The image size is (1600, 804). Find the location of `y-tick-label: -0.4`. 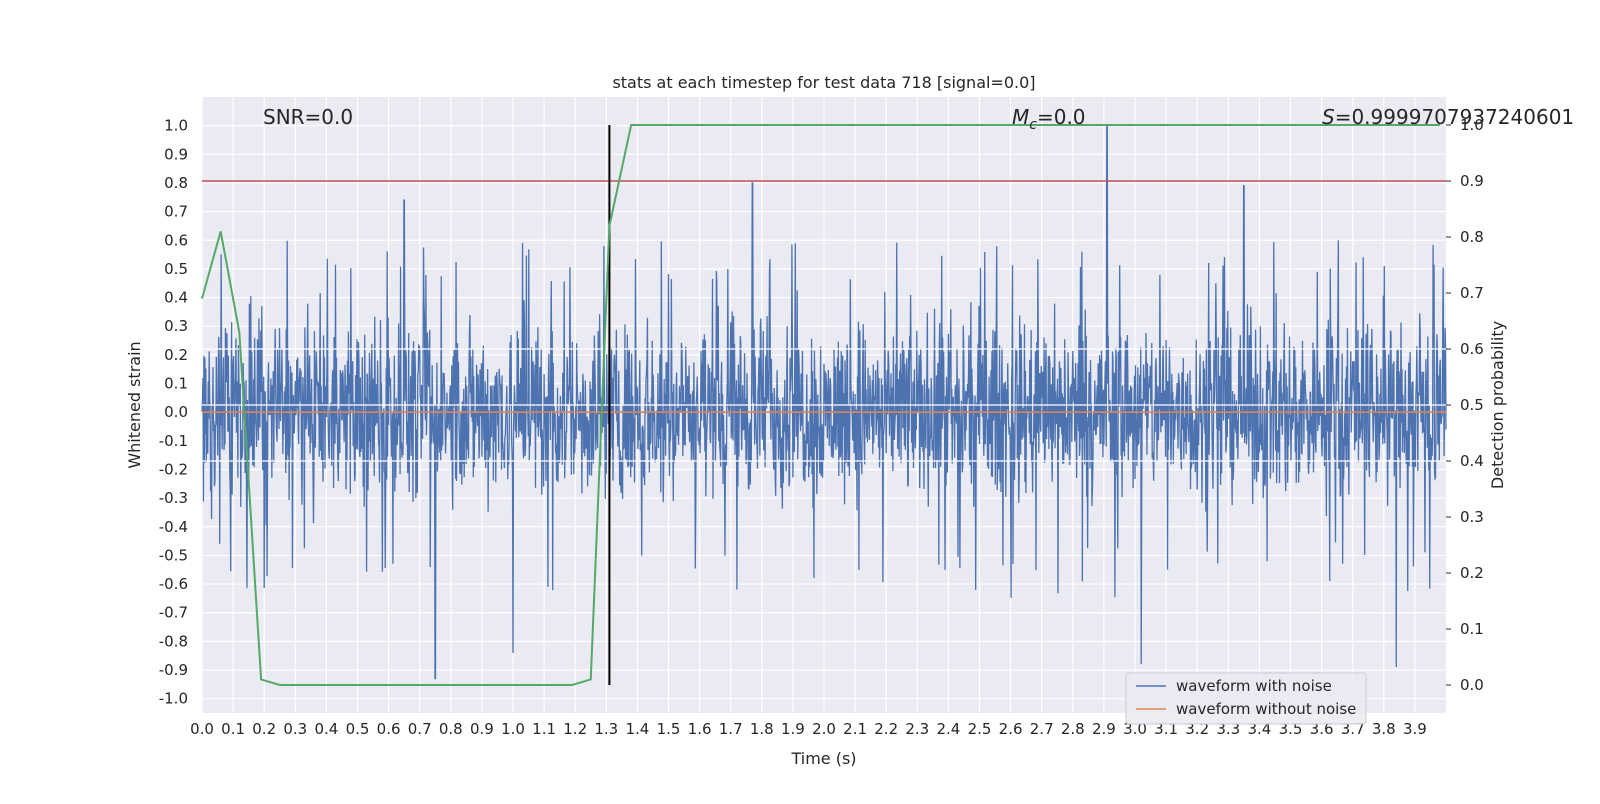

y-tick-label: -0.4 is located at coordinates (173, 527).